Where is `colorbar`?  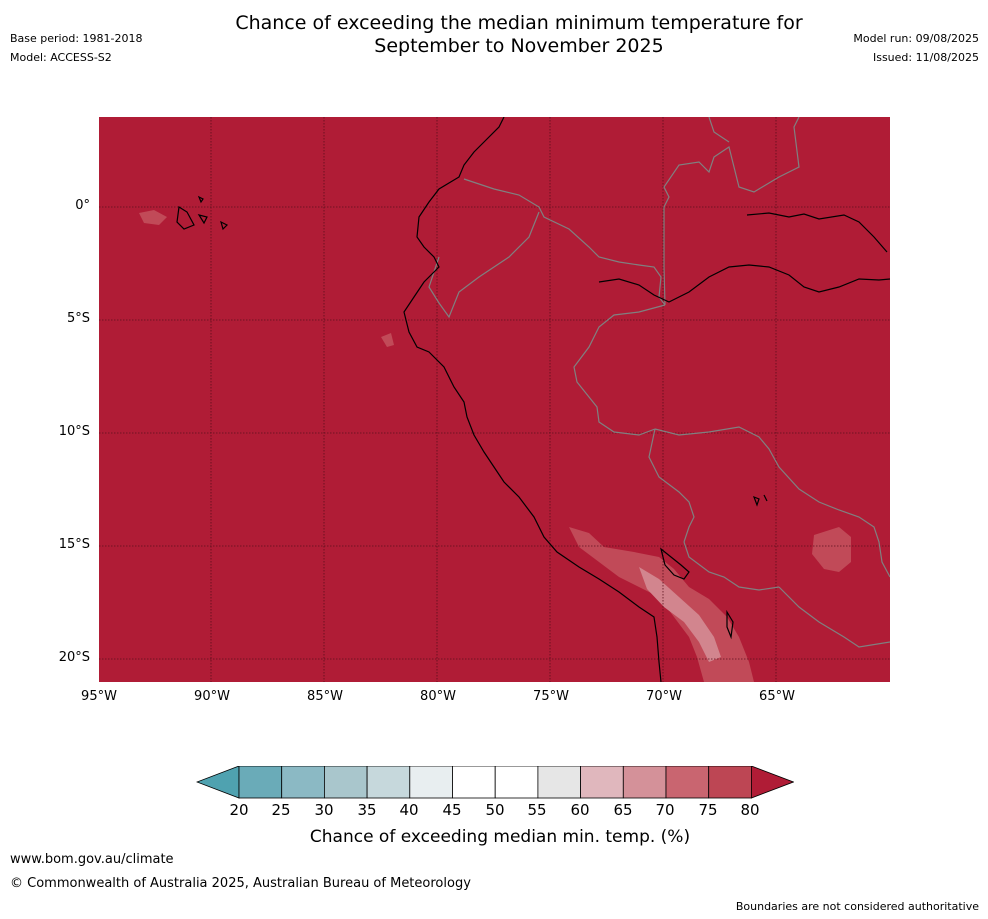
colorbar is located at coordinates (495, 782).